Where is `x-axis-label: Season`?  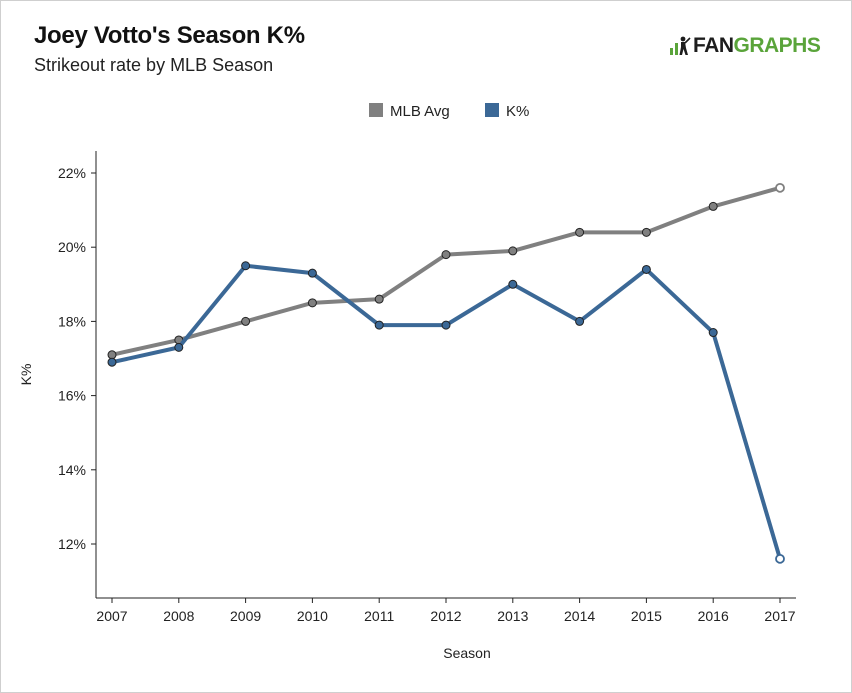
x-axis-label: Season is located at coordinates (466, 653).